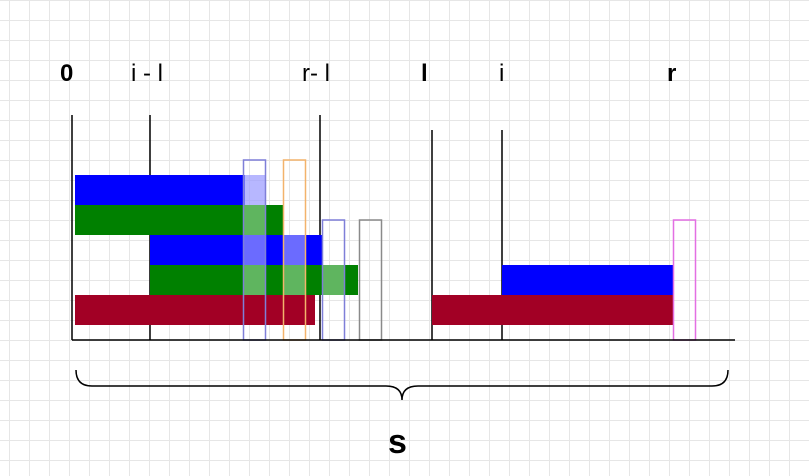 This screenshot has width=809, height=476. Describe the element at coordinates (195, 310) in the screenshot. I see `bar-crimson-left` at that location.